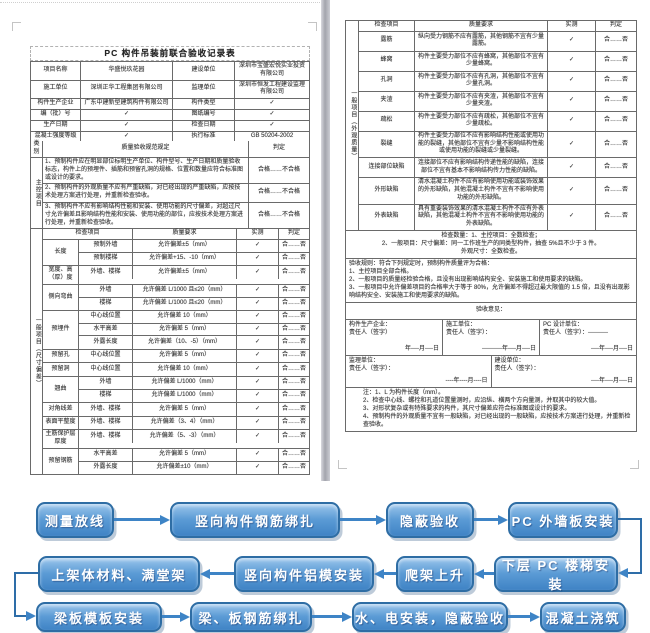 This screenshot has width=650, height=633. Describe the element at coordinates (61, 297) in the screenshot. I see `check-group-label: 侧向弯曲` at that location.